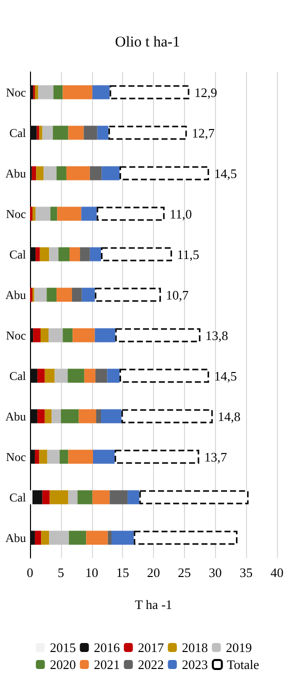  Describe the element at coordinates (216, 456) in the screenshot. I see `data-label: 13,7` at that location.